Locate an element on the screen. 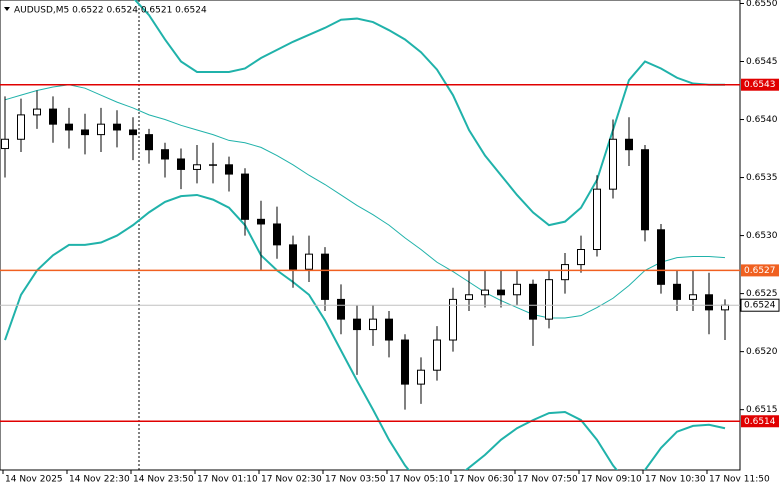 This screenshot has width=781, height=489. price-tag is located at coordinates (760, 305).